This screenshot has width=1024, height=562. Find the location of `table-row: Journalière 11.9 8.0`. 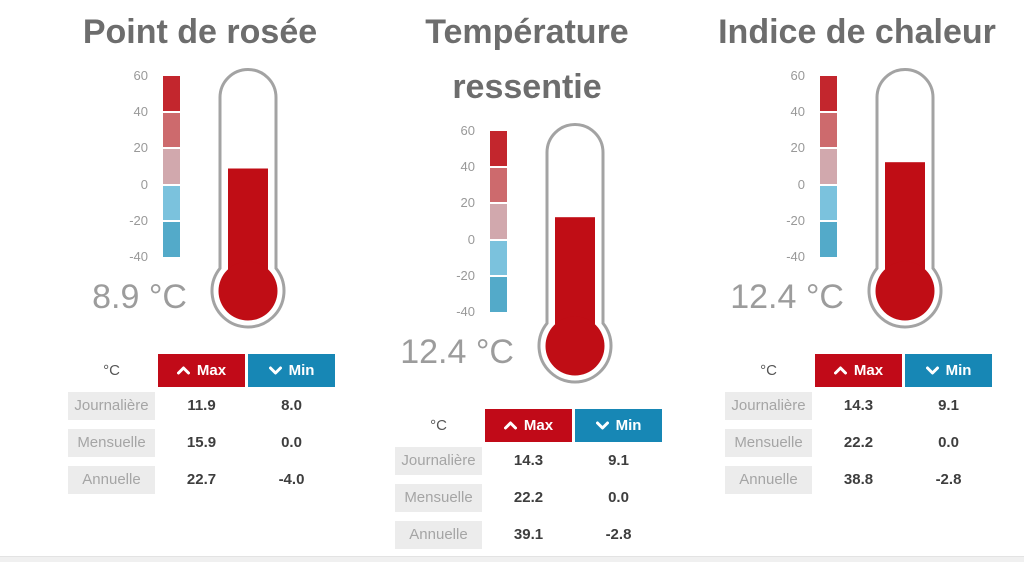

table-row: Journalière 11.9 8.0 is located at coordinates (201, 406).